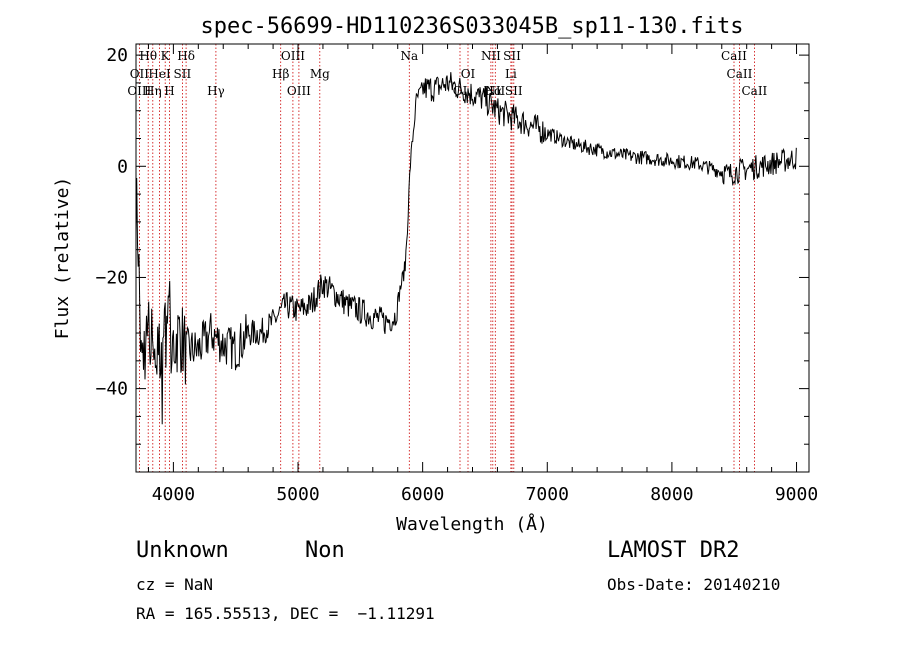 This screenshot has height=649, width=900. Describe the element at coordinates (422, 494) in the screenshot. I see `x-tick-label: 6000` at that location.